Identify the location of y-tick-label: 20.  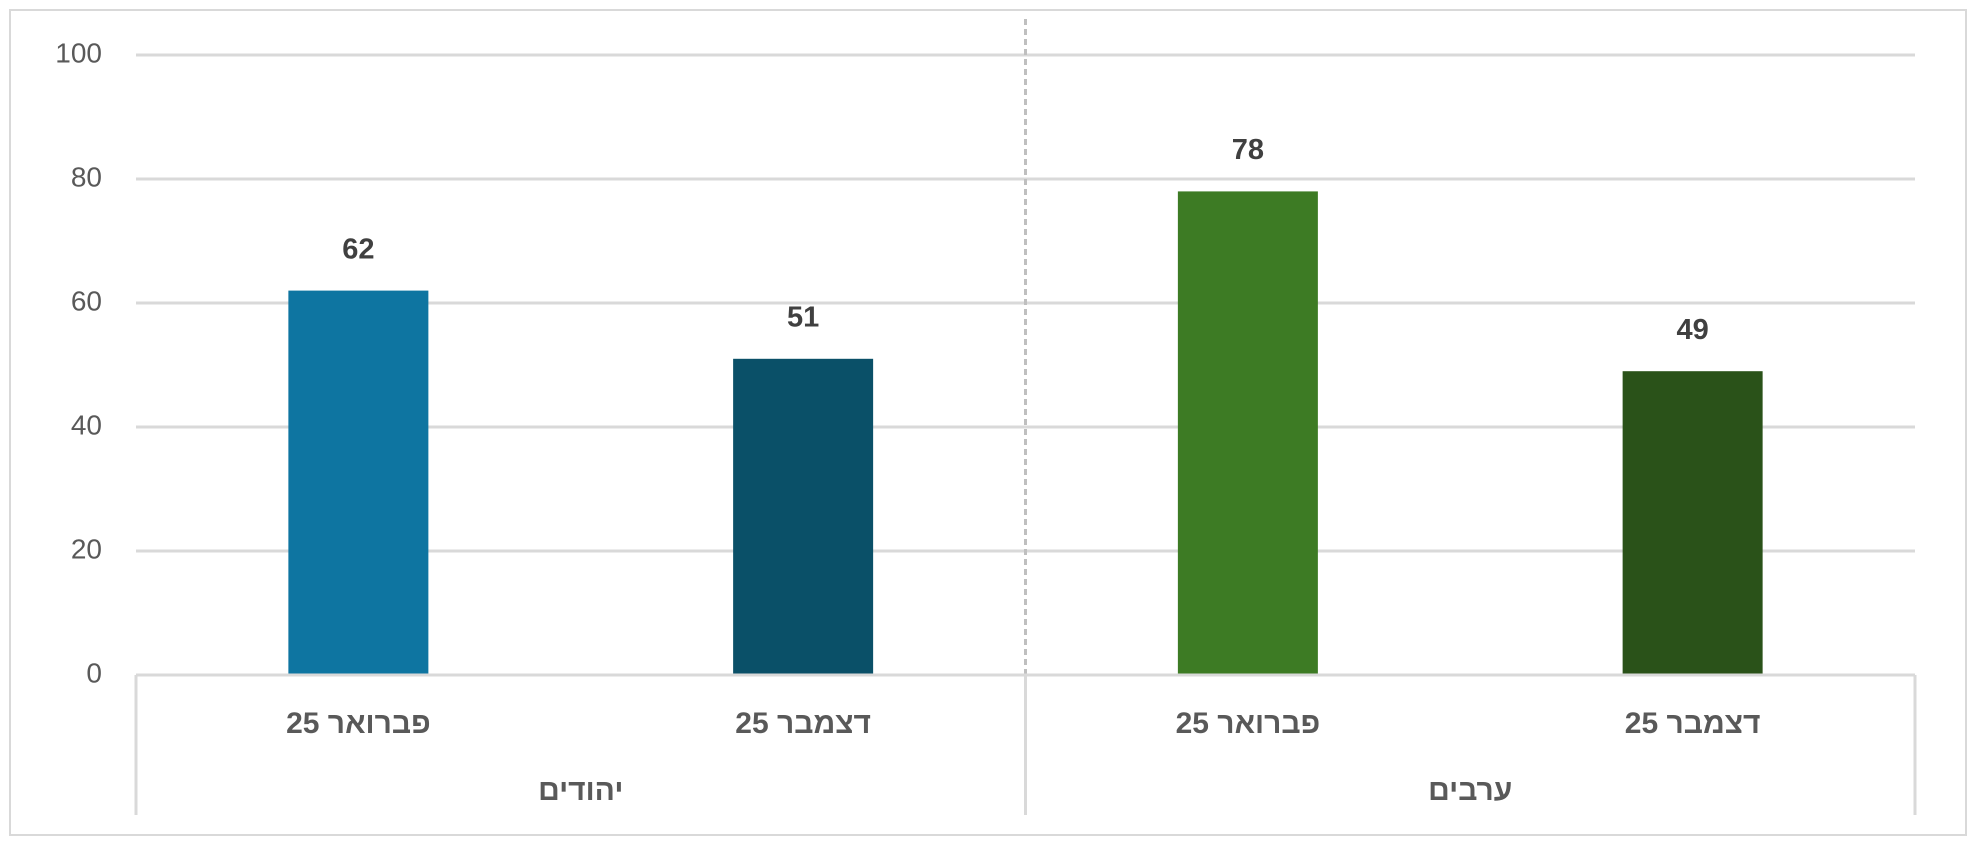
(86, 548).